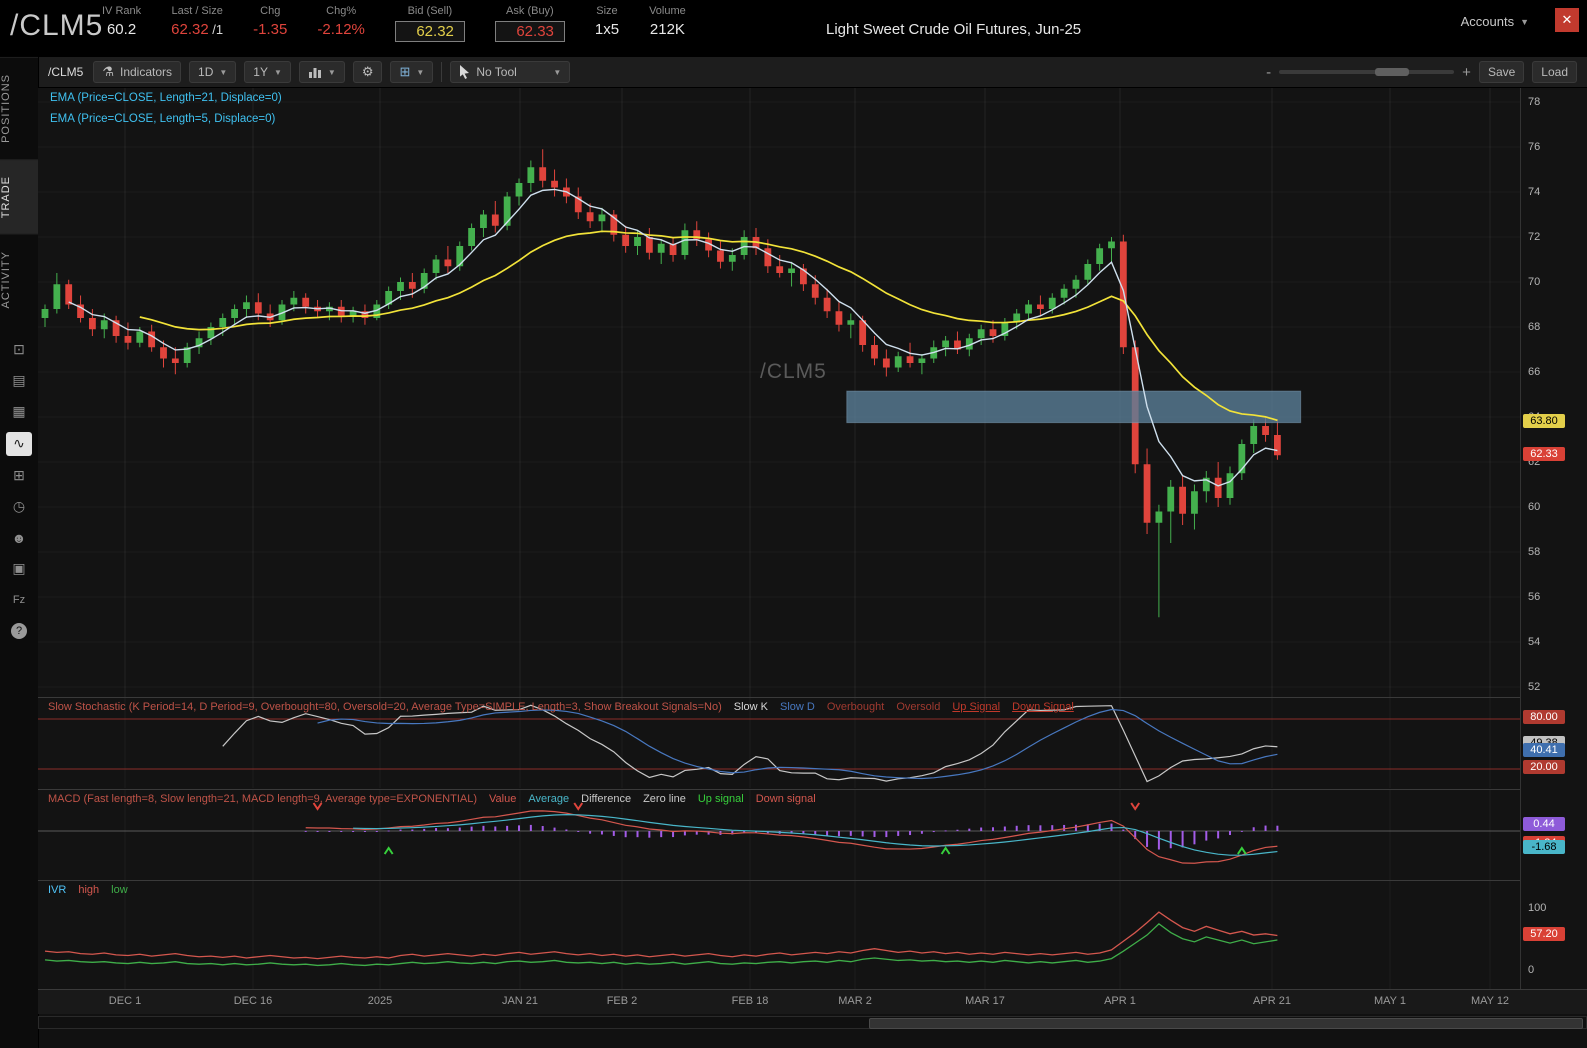  What do you see at coordinates (797, 707) in the screenshot?
I see `legend-item-slow-d: Slow D` at bounding box center [797, 707].